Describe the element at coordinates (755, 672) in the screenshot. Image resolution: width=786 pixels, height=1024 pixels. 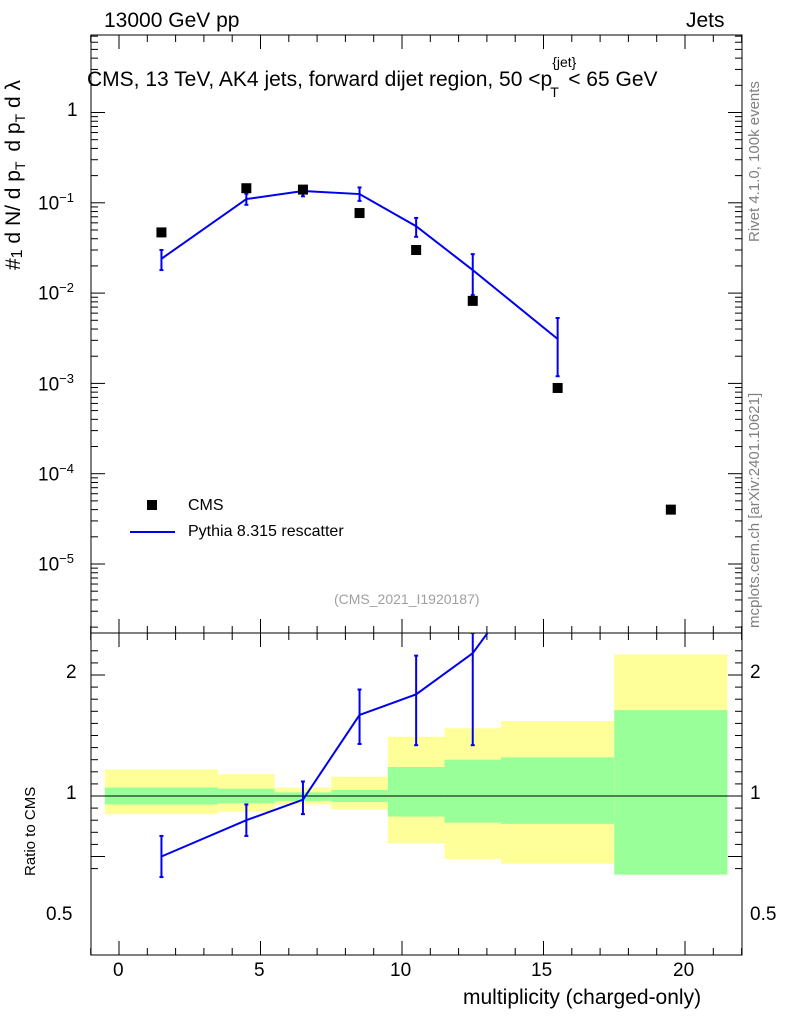
I see `ratio-y-tick-2-right: 2` at that location.